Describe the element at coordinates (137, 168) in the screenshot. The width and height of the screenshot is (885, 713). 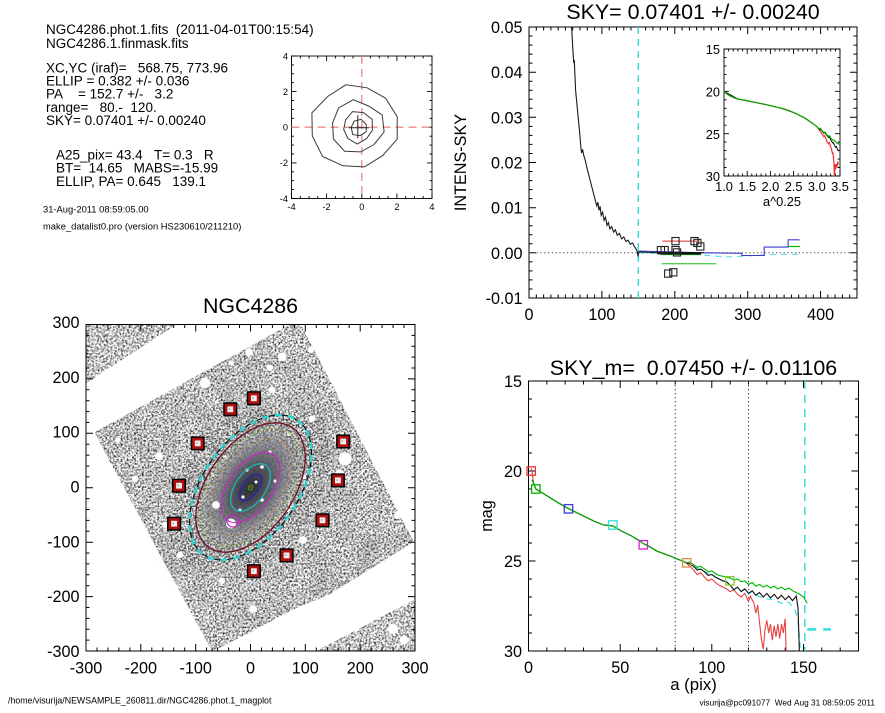
I see `svg-text: BT= 14.65 MABS=-15.99` at that location.